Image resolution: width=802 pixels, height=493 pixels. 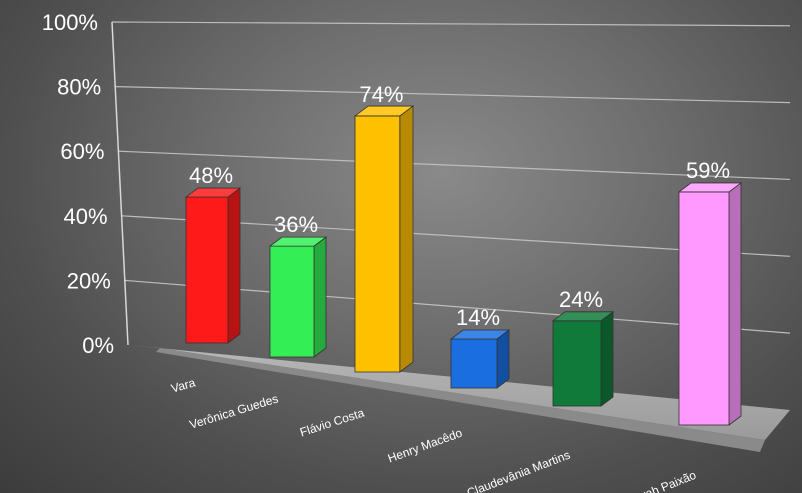 What do you see at coordinates (662, 480) in the screenshot?
I see `x-tick-label: Sarah Paixão` at bounding box center [662, 480].